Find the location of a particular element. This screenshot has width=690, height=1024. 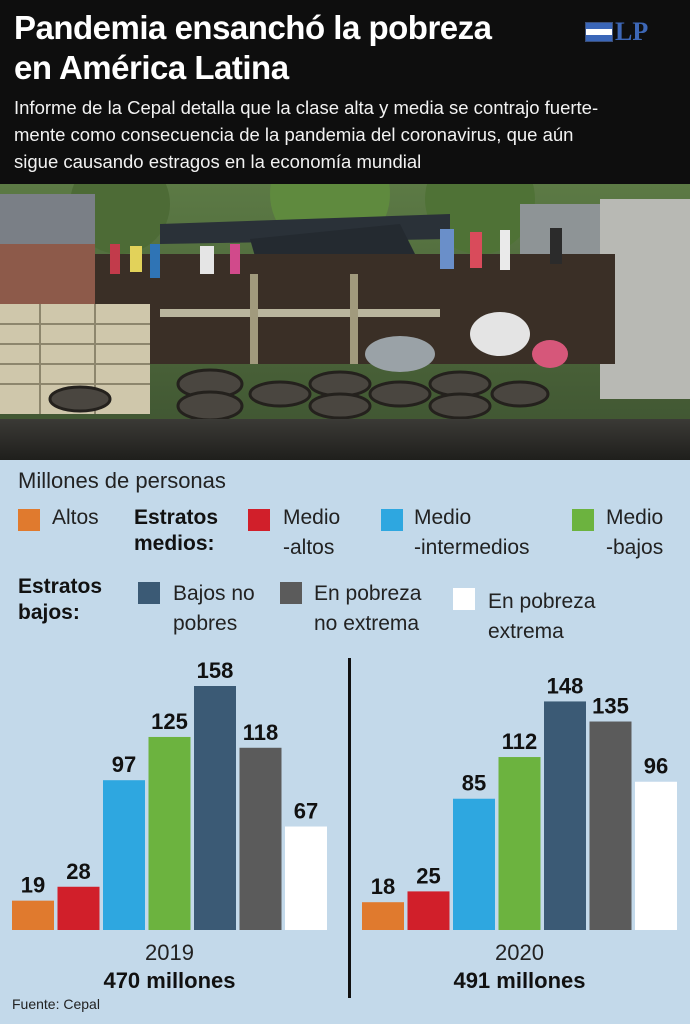

bar-2020-pobreza-no-extrema is located at coordinates (610, 825).